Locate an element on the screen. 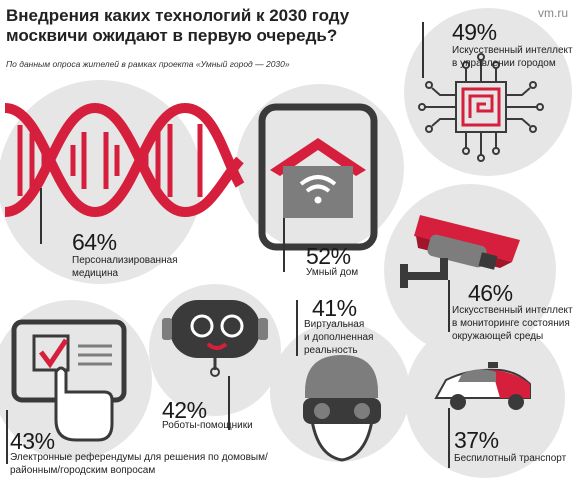  value-medicine: 64% is located at coordinates (94, 242).